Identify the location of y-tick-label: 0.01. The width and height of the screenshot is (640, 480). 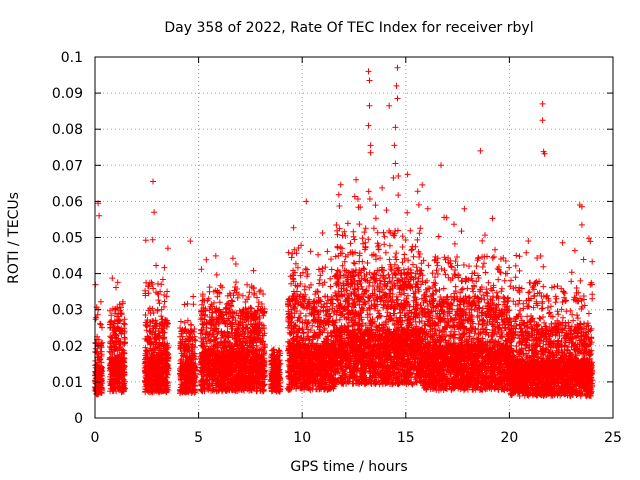
(67, 383).